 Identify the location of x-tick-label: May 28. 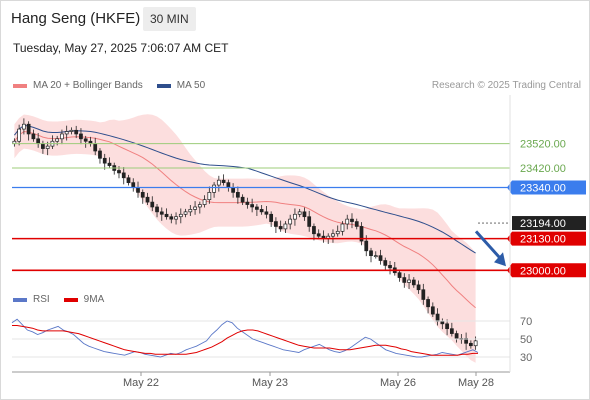
(476, 383).